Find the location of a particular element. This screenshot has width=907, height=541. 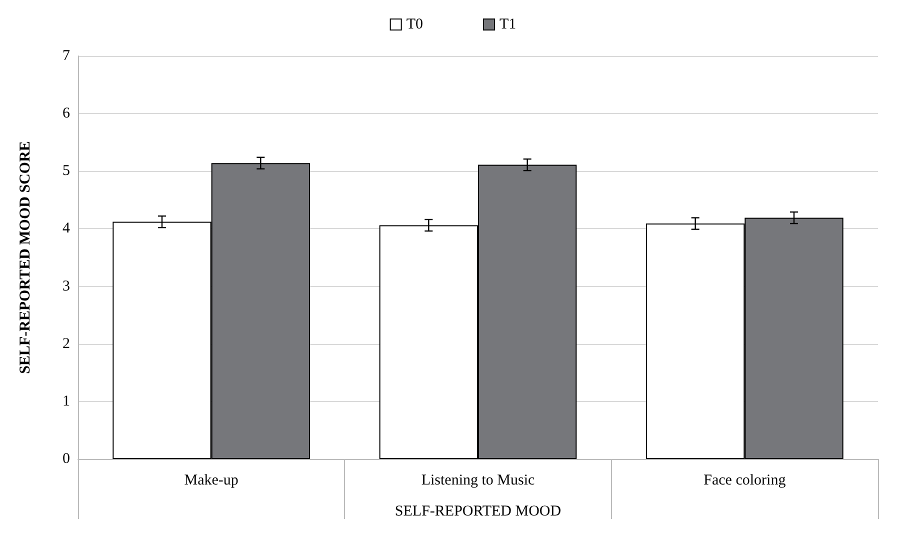

y-tick-label: 6 is located at coordinates (66, 114).